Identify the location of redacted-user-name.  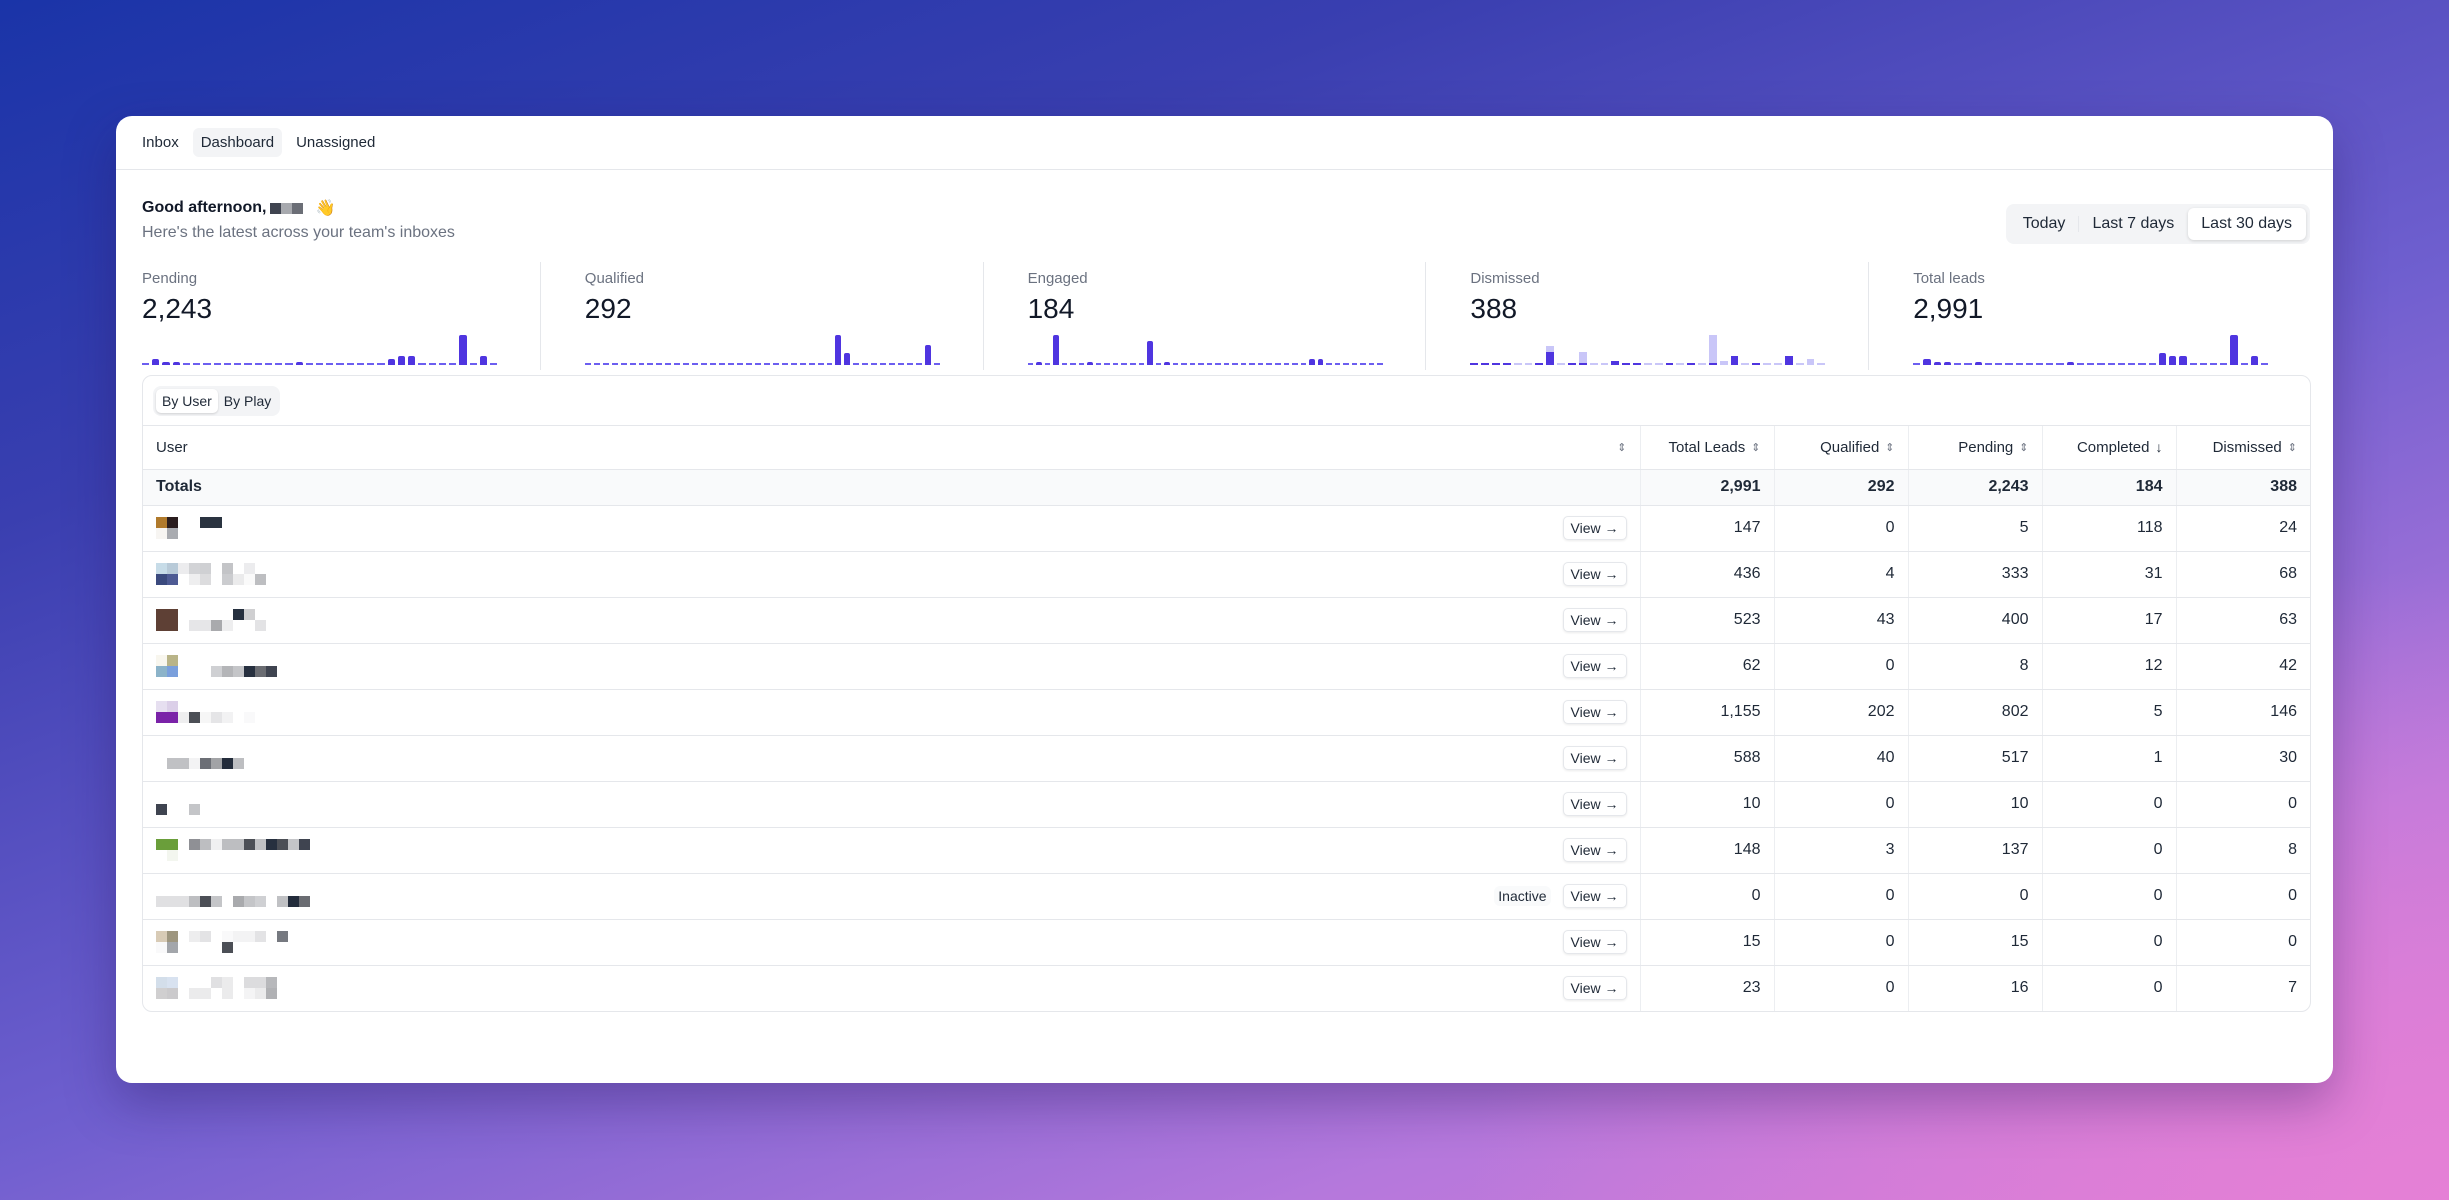
(233, 804).